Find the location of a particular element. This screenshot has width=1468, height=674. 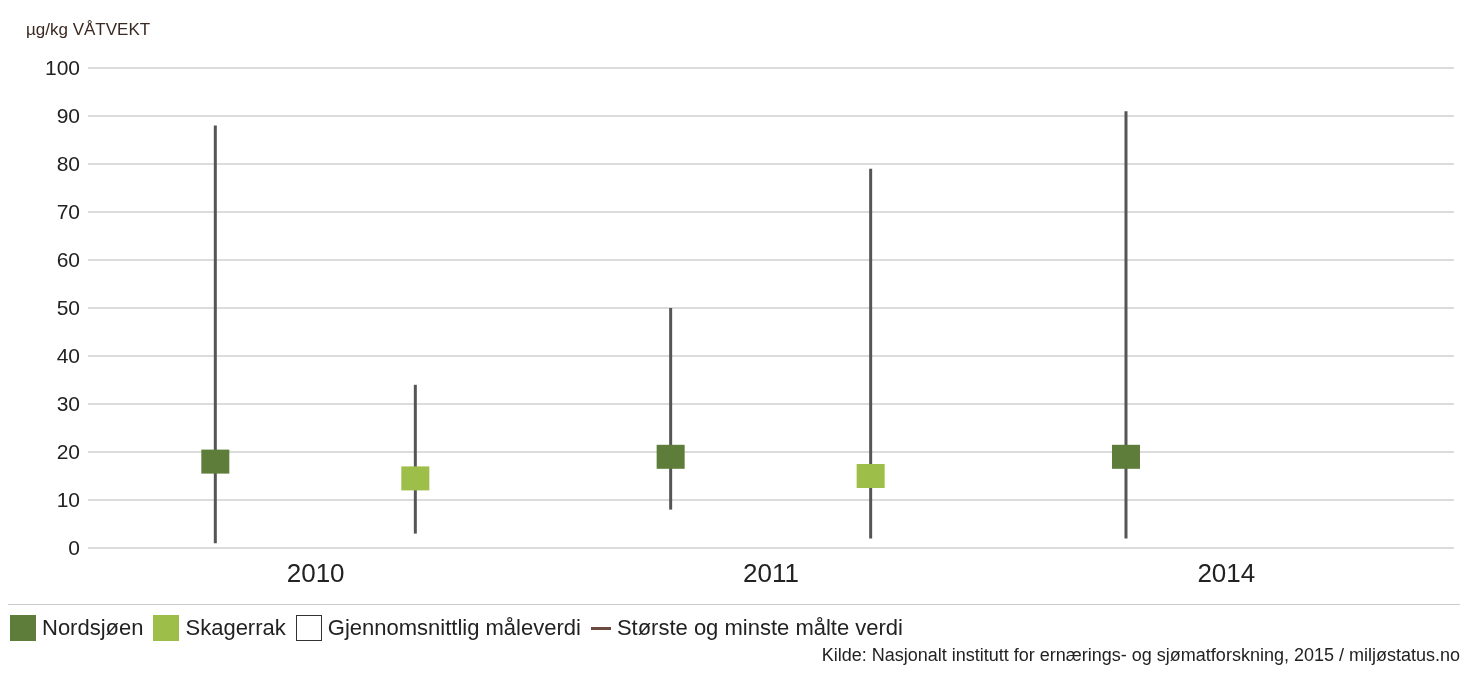

y-tick-label: 50 is located at coordinates (68, 308).